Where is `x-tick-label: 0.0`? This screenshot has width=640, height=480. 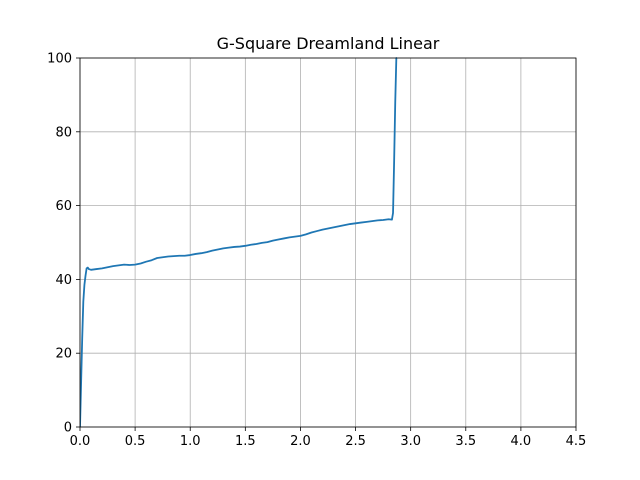
x-tick-label: 0.0 is located at coordinates (80, 441).